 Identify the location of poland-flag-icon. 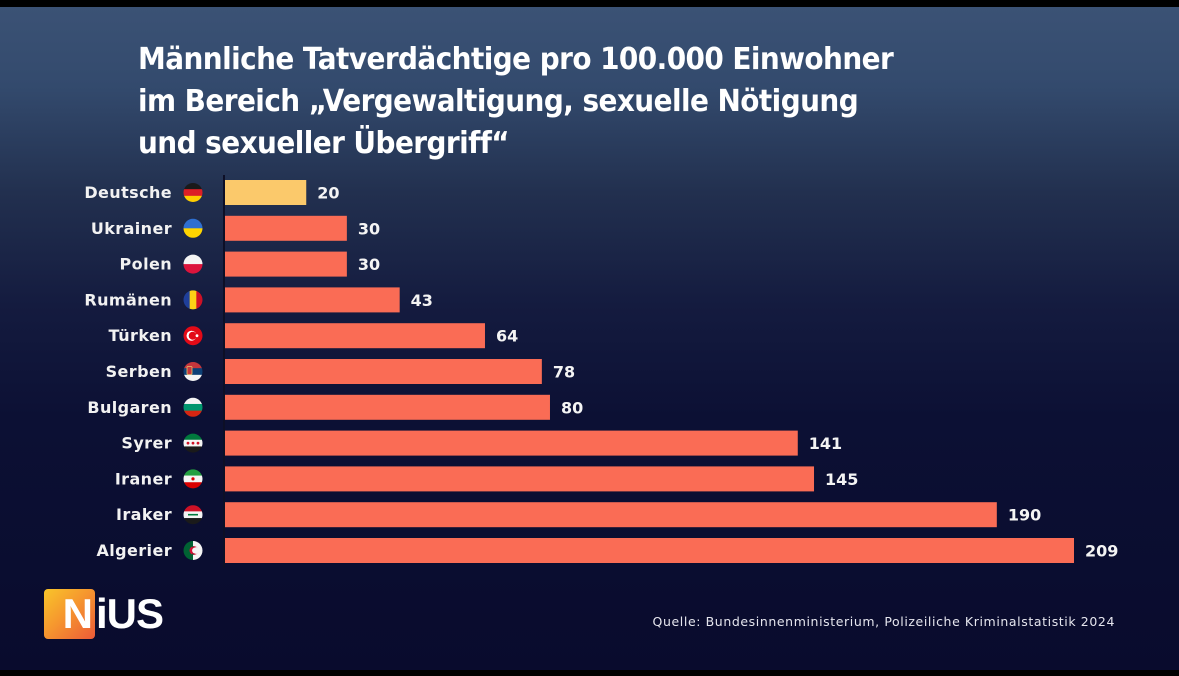
(193, 264).